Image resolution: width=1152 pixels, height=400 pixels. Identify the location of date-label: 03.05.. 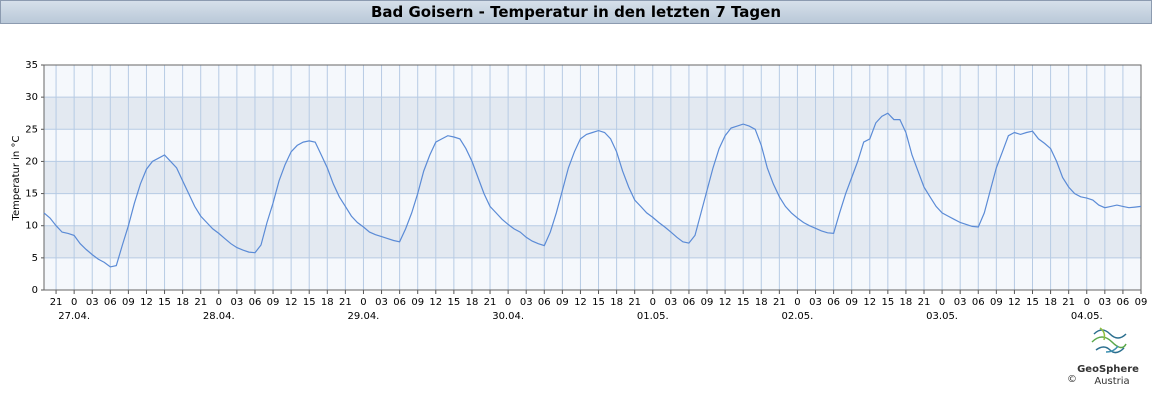
(942, 316).